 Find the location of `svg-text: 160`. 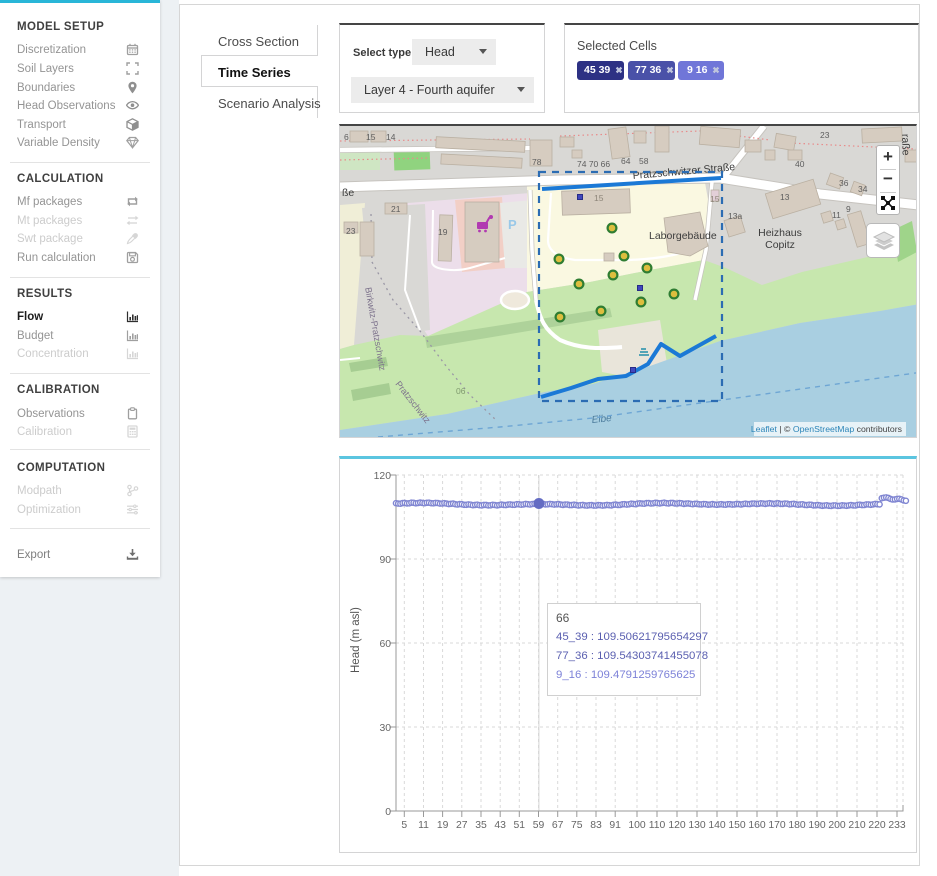

svg-text: 160 is located at coordinates (757, 825).